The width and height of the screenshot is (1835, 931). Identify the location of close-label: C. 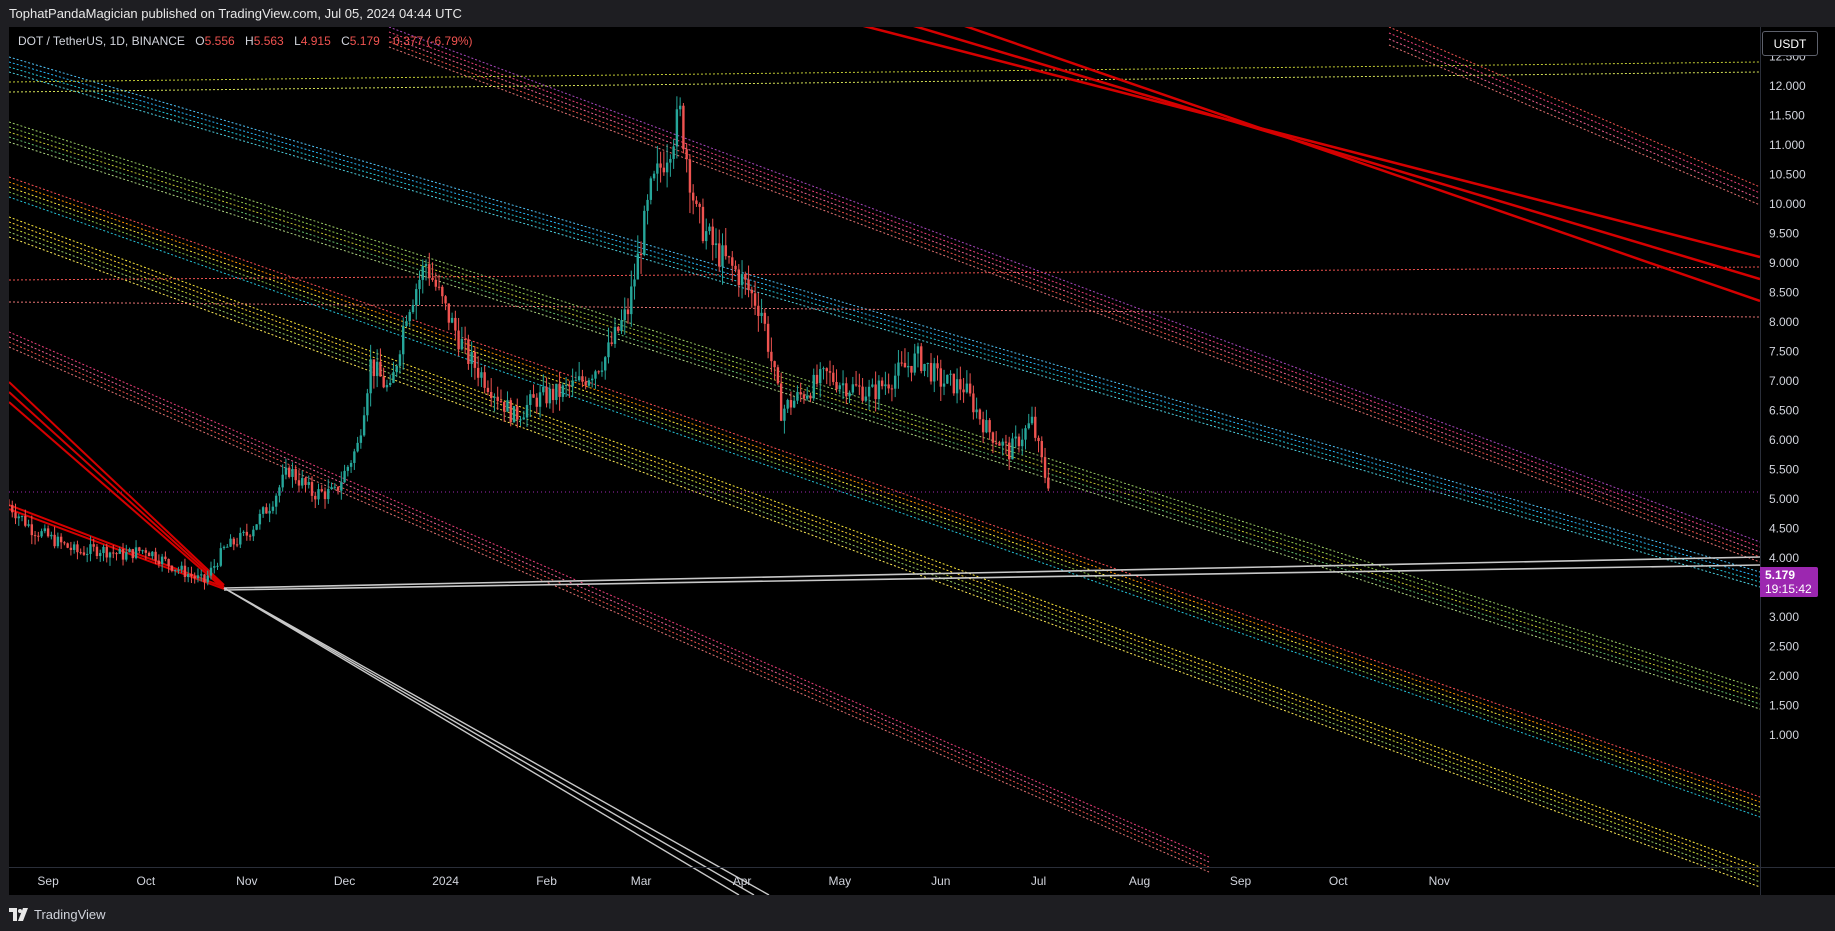
(345, 41).